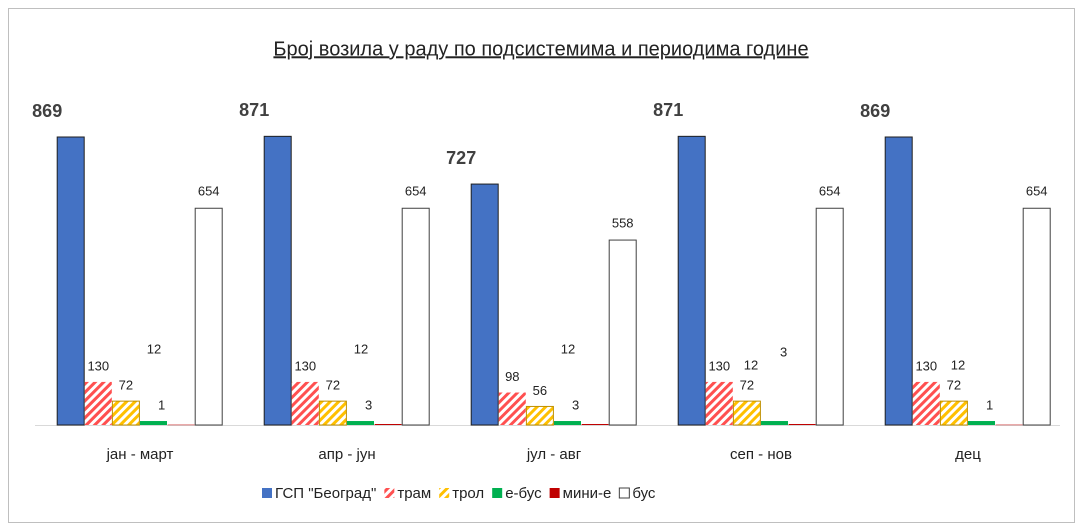 The image size is (1083, 531). Describe the element at coordinates (968, 454) in the screenshot. I see `x-tick-label: дец` at that location.